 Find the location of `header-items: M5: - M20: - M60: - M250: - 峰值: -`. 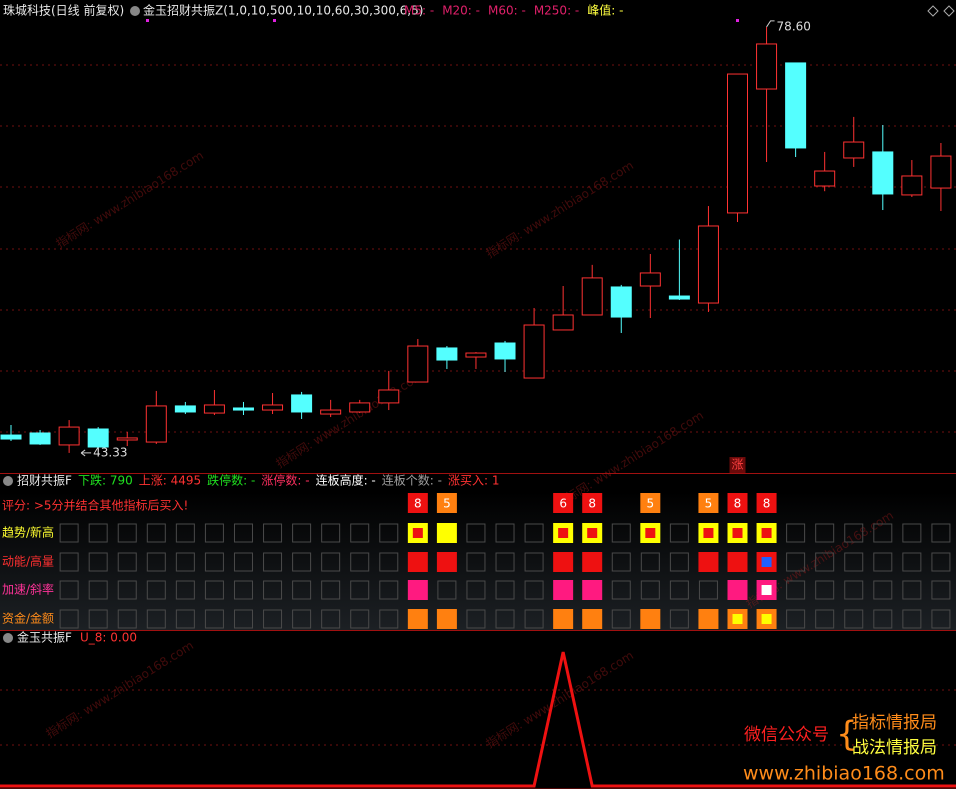

header-items: M5: - M20: - M60: - M250: - 峰值: - is located at coordinates (513, 10).